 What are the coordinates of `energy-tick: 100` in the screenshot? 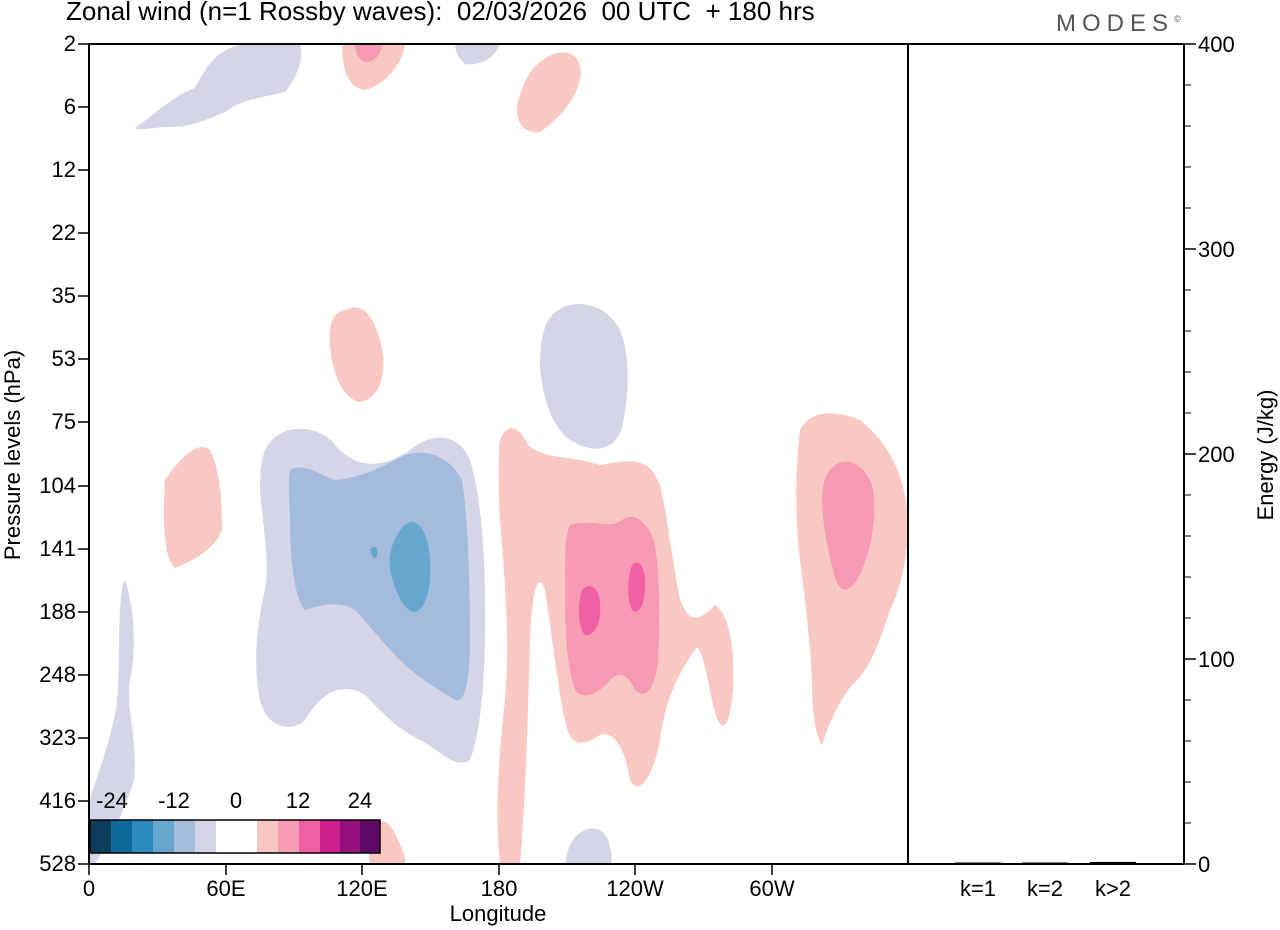 It's located at (1209, 659).